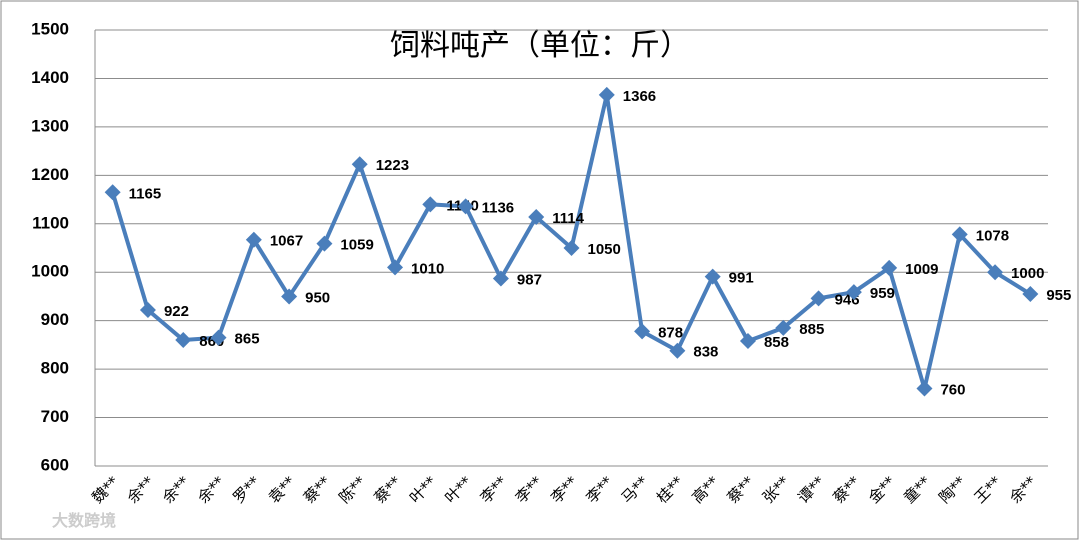 This screenshot has width=1080, height=541. What do you see at coordinates (639, 96) in the screenshot?
I see `data-label: 1366` at bounding box center [639, 96].